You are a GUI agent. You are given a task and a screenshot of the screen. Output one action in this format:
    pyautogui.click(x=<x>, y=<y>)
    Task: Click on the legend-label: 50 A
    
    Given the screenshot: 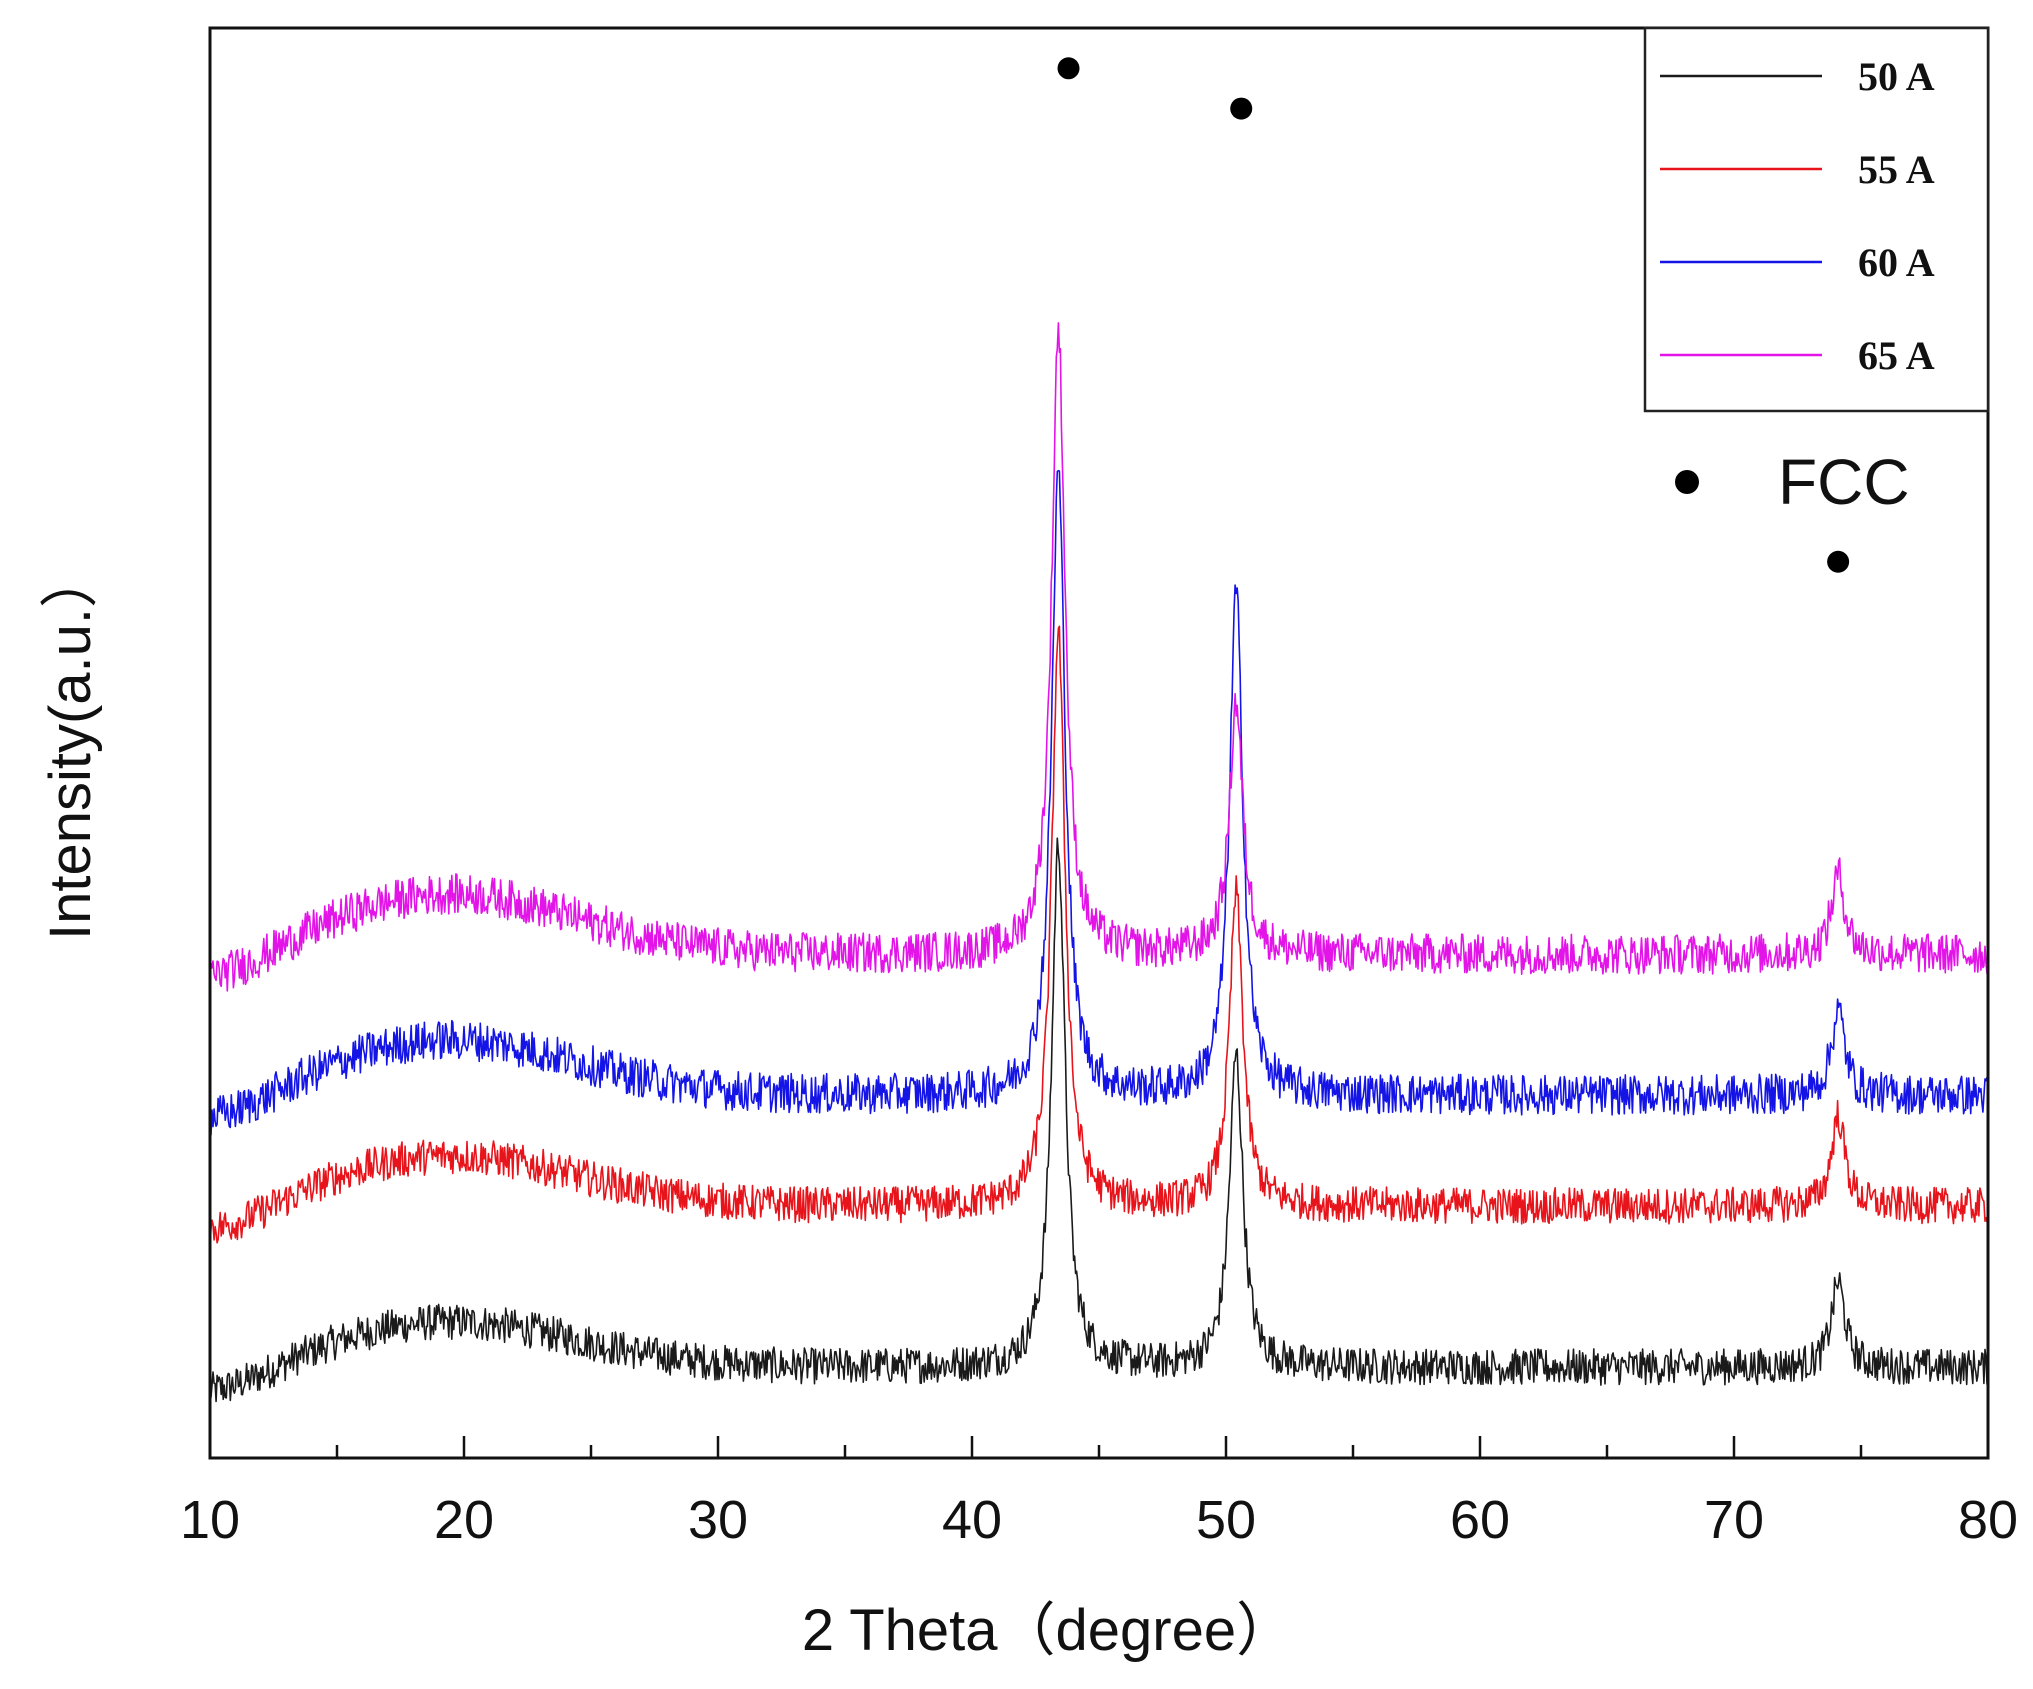 What is the action you would take?
    pyautogui.click(x=1896, y=76)
    